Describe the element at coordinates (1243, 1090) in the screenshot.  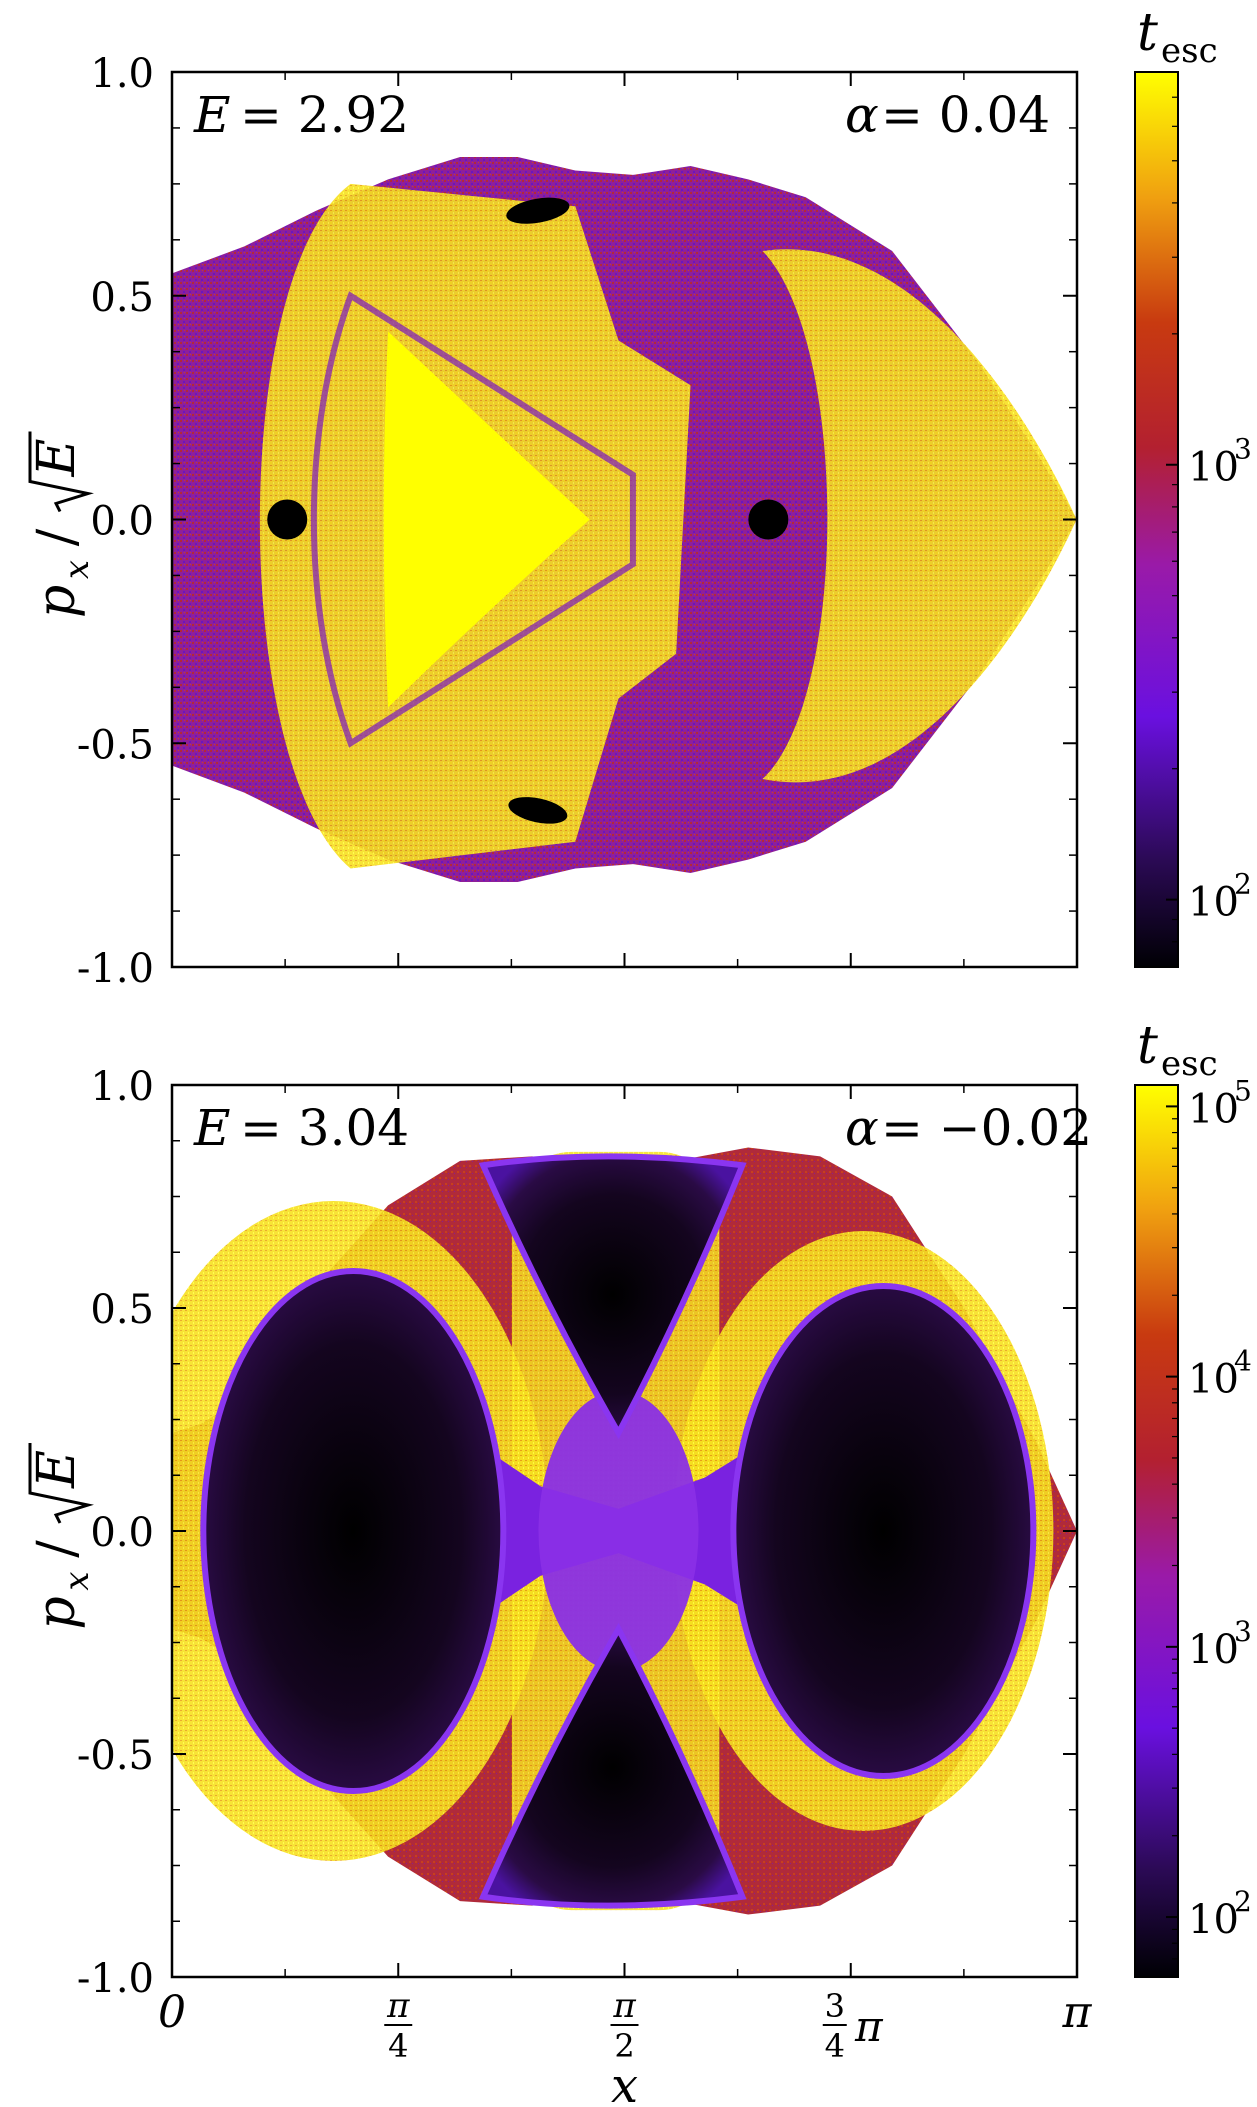
I see `colorbar-tick-exp: 5` at that location.